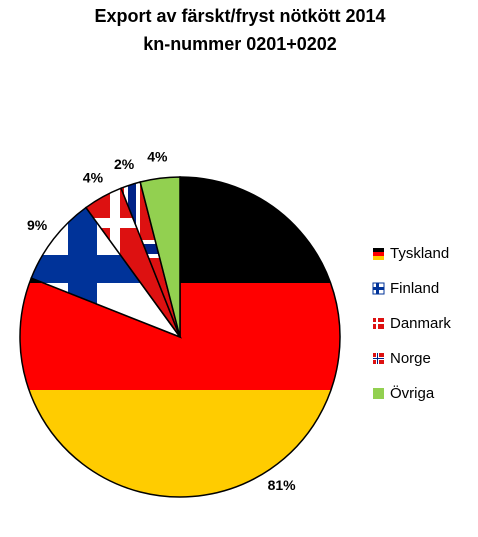 The image size is (478, 537). I want to click on legend-label: Finland, so click(414, 288).